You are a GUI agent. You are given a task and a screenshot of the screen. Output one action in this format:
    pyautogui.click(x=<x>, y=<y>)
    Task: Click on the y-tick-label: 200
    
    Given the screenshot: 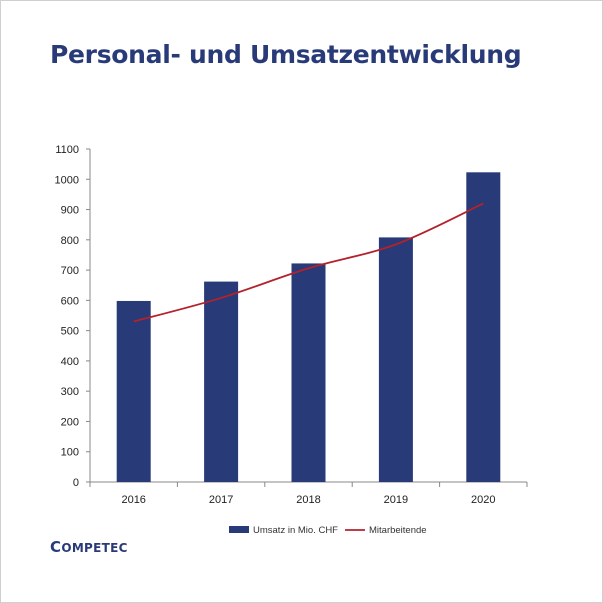 What is the action you would take?
    pyautogui.click(x=70, y=422)
    